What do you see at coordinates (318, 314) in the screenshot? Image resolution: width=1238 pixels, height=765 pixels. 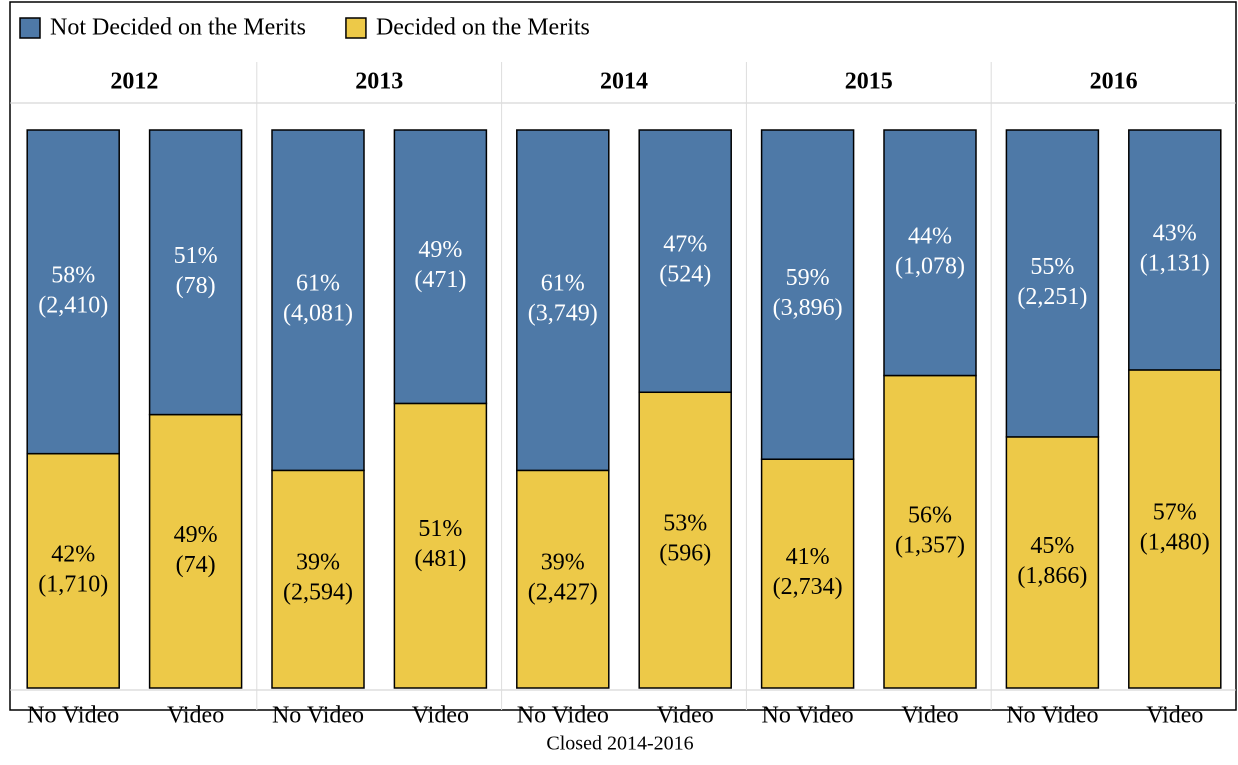 I see `count-label: (4,081)` at bounding box center [318, 314].